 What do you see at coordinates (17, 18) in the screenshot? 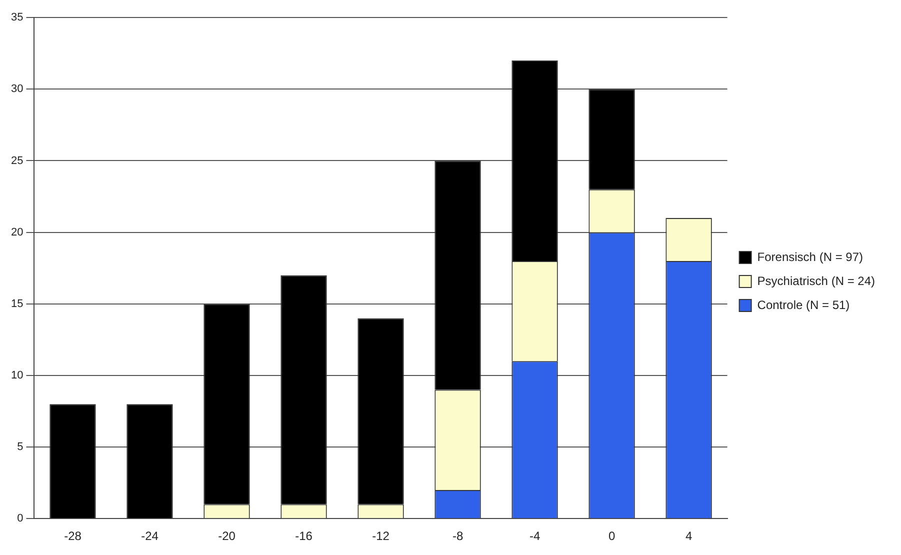
I see `y-tick-label: 35` at bounding box center [17, 18].